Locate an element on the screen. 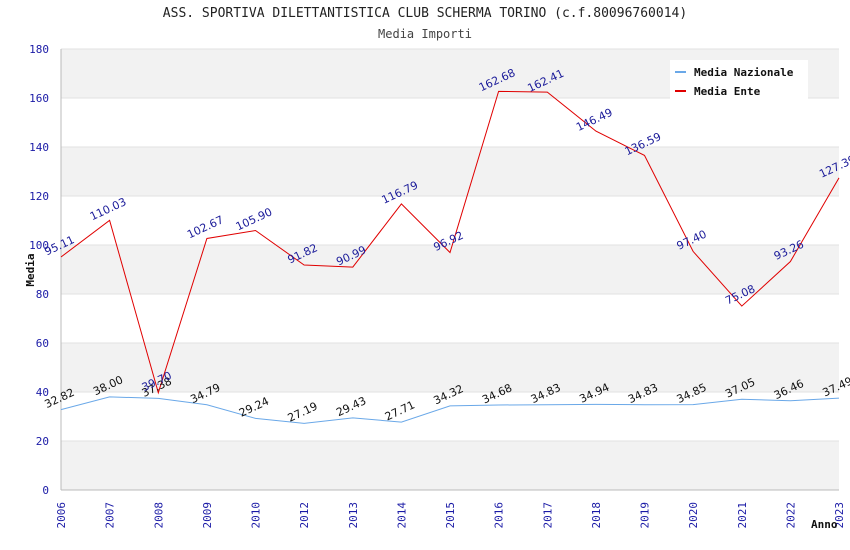  x-tick-label: 2012 is located at coordinates (304, 515).